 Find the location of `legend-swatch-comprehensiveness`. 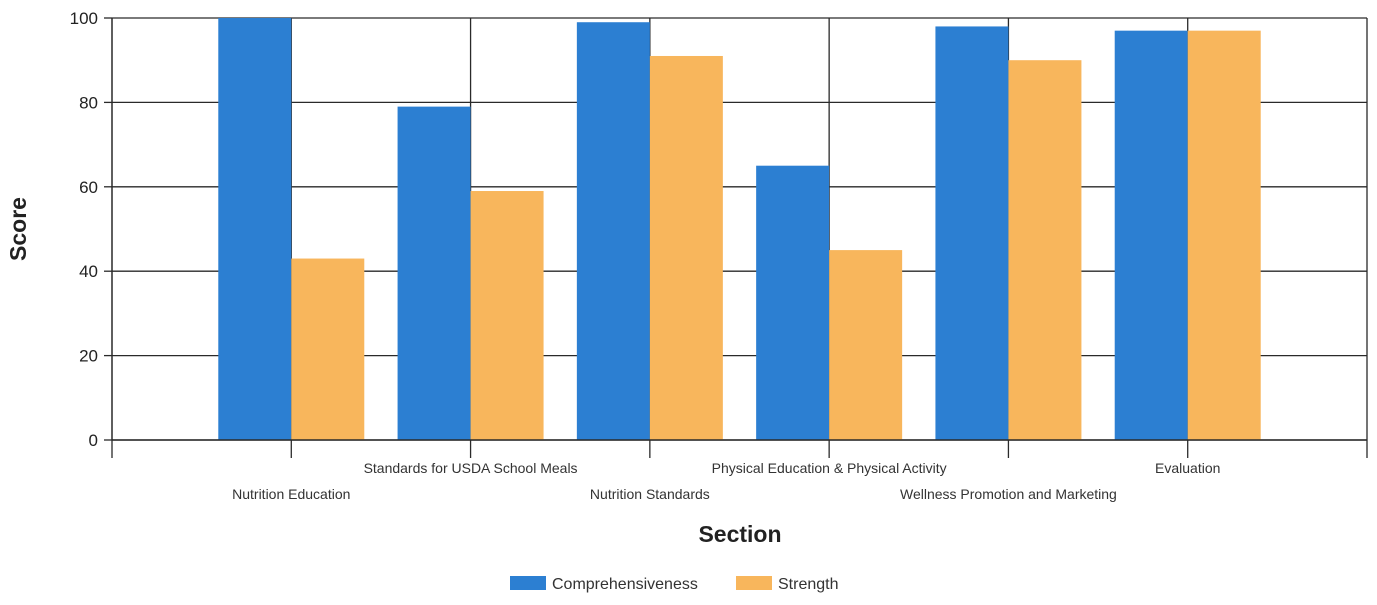

legend-swatch-comprehensiveness is located at coordinates (528, 583).